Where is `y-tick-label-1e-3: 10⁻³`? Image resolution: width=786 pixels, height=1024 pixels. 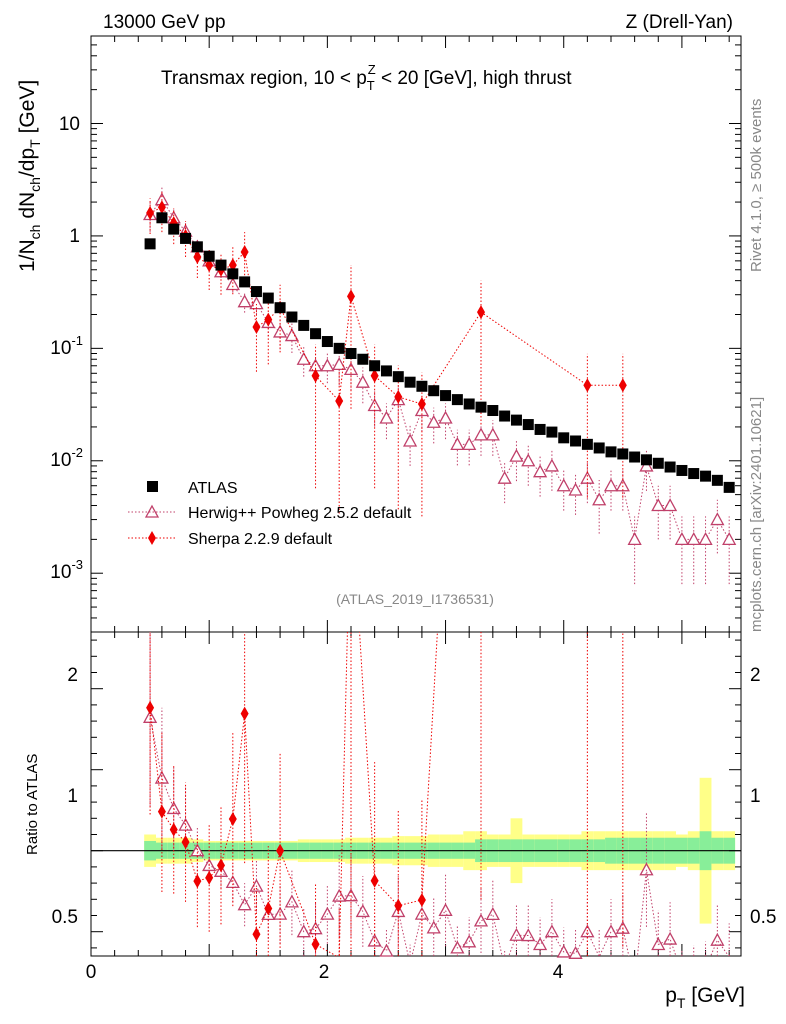 y-tick-label-1e-3: 10⁻³ is located at coordinates (66, 570).